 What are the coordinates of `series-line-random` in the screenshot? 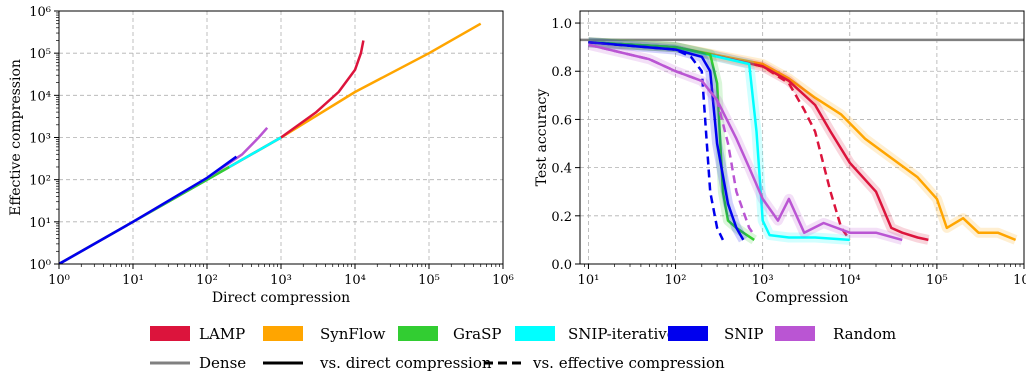 It's located at (164, 195).